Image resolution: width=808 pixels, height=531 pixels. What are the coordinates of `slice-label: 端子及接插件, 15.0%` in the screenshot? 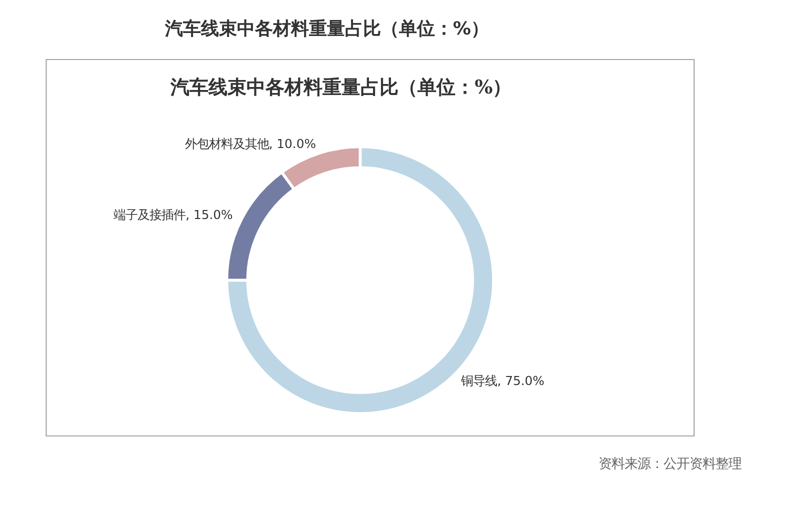 It's located at (174, 215).